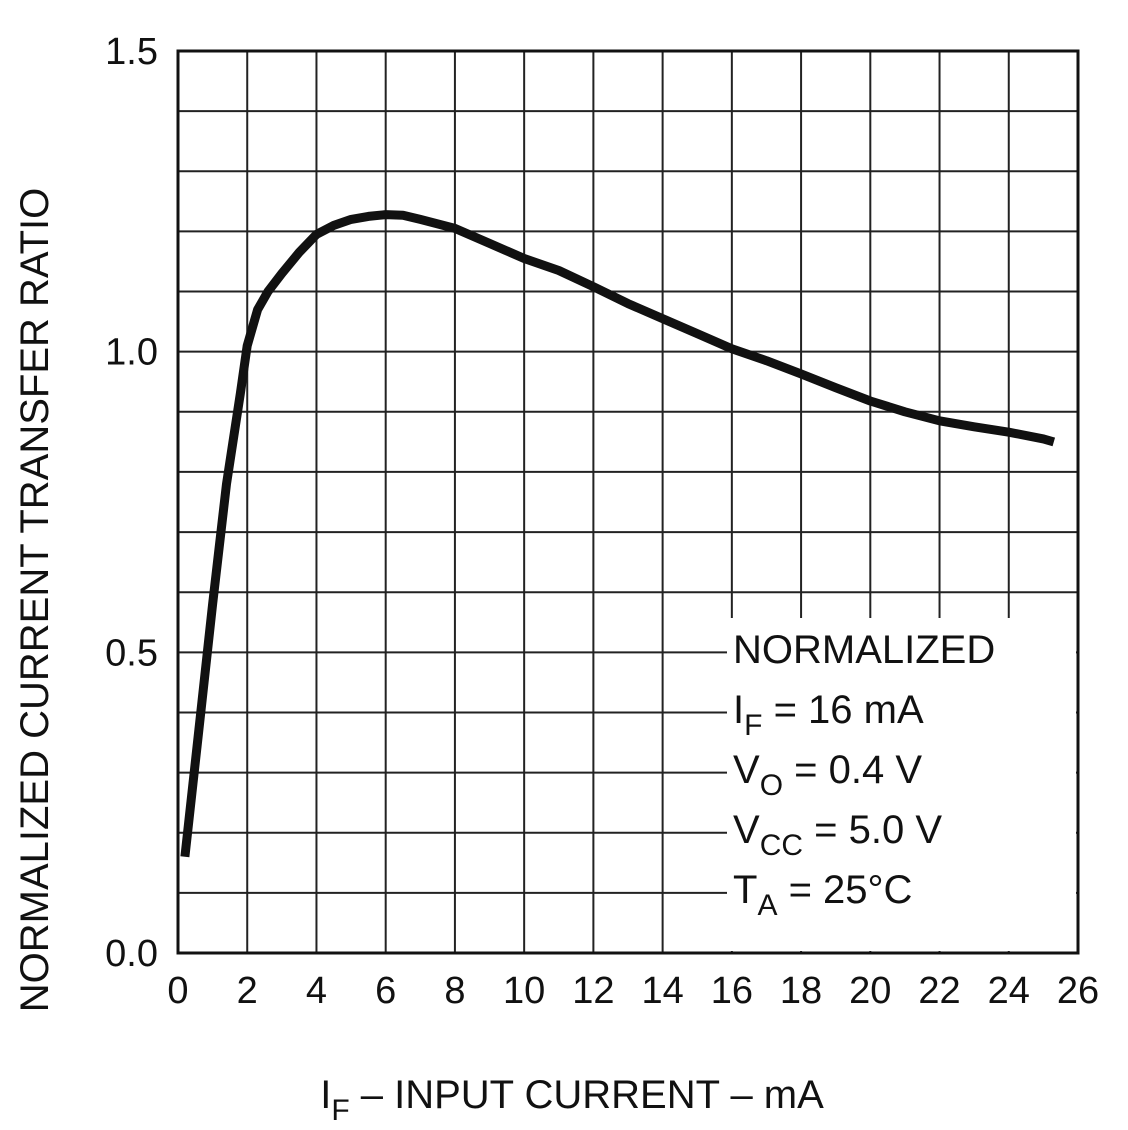 The height and width of the screenshot is (1130, 1128). I want to click on x-tick-label: 22, so click(939, 991).